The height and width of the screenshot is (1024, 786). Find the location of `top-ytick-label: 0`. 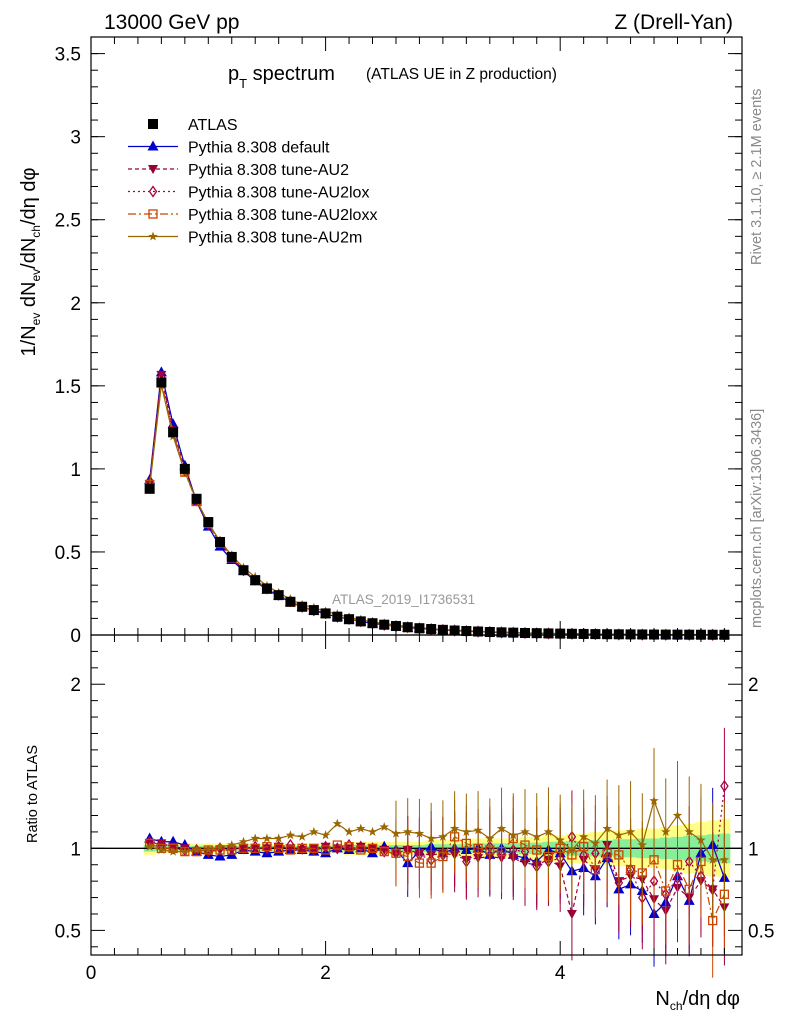

top-ytick-label: 0 is located at coordinates (75, 636).